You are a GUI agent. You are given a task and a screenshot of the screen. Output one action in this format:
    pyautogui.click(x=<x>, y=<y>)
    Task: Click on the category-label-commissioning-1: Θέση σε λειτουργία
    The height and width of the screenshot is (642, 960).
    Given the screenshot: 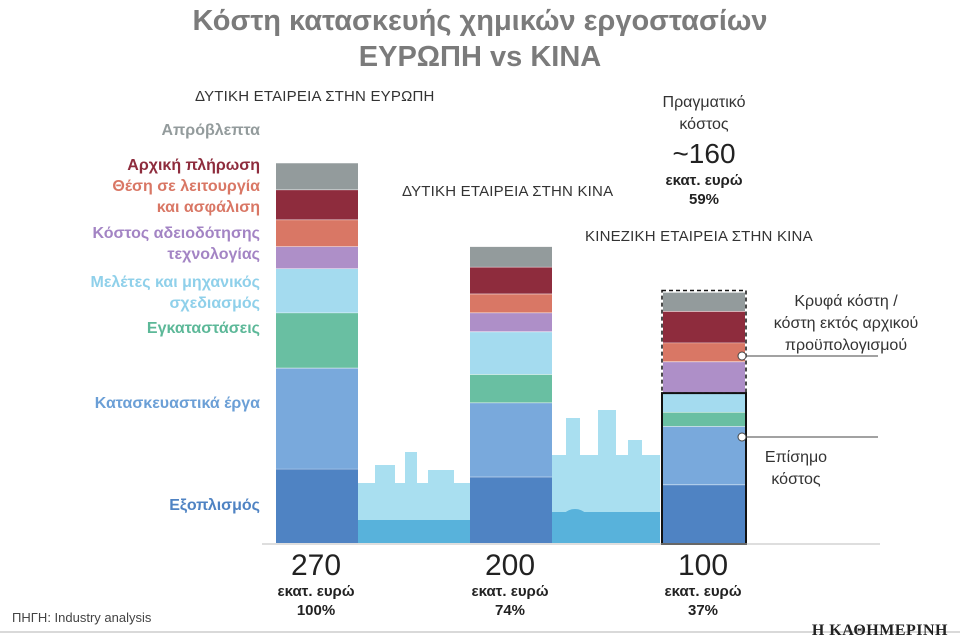 What is the action you would take?
    pyautogui.click(x=186, y=186)
    